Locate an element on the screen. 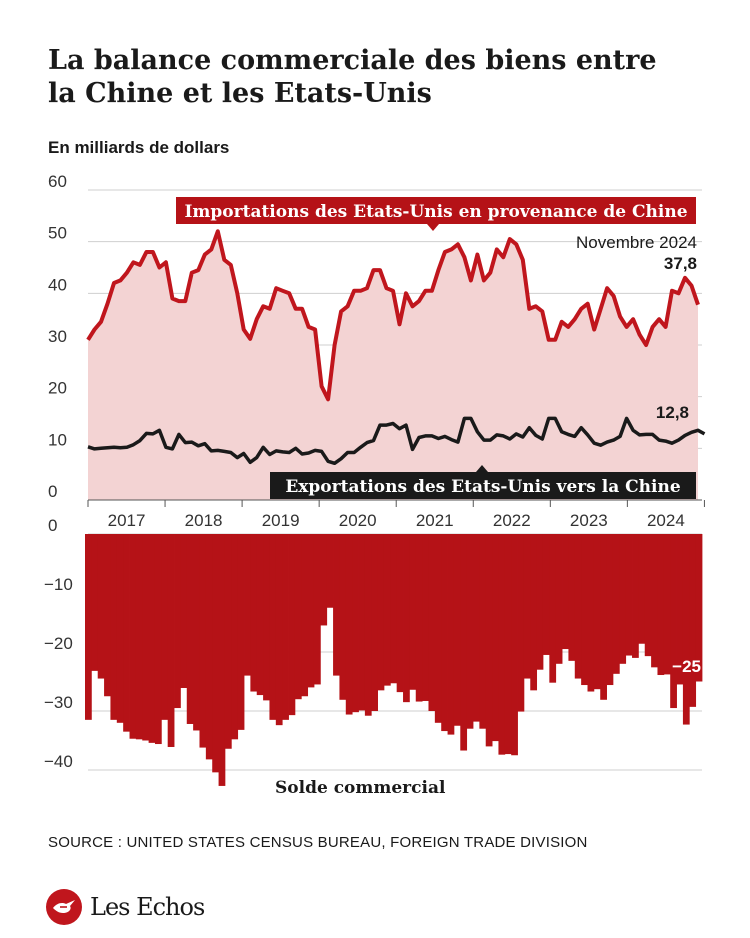 This screenshot has width=750, height=938. echos-bird-icon is located at coordinates (64, 907).